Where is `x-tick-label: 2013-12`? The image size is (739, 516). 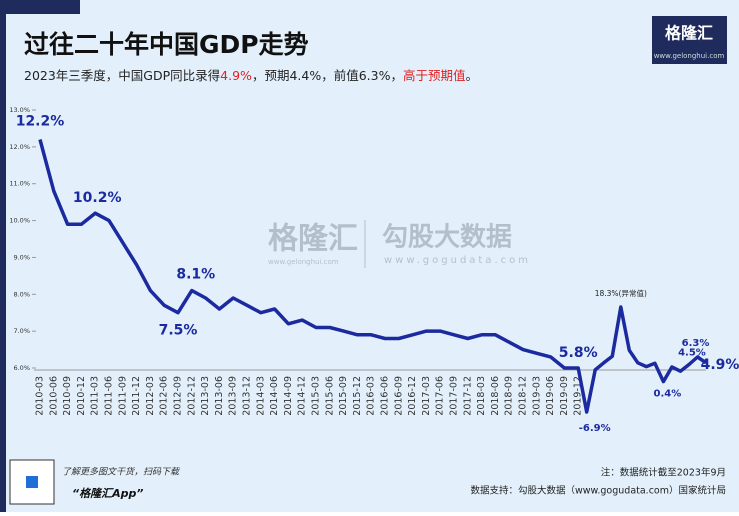
x-tick-label: 2013-12 is located at coordinates (247, 396).